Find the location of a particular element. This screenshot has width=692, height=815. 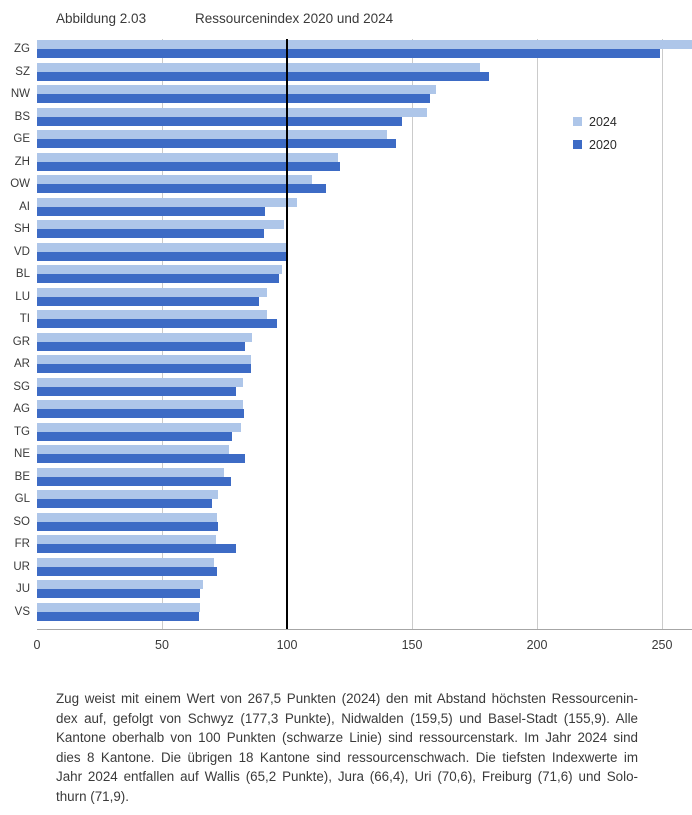

y-axis-label-UR: UR is located at coordinates (21, 566).